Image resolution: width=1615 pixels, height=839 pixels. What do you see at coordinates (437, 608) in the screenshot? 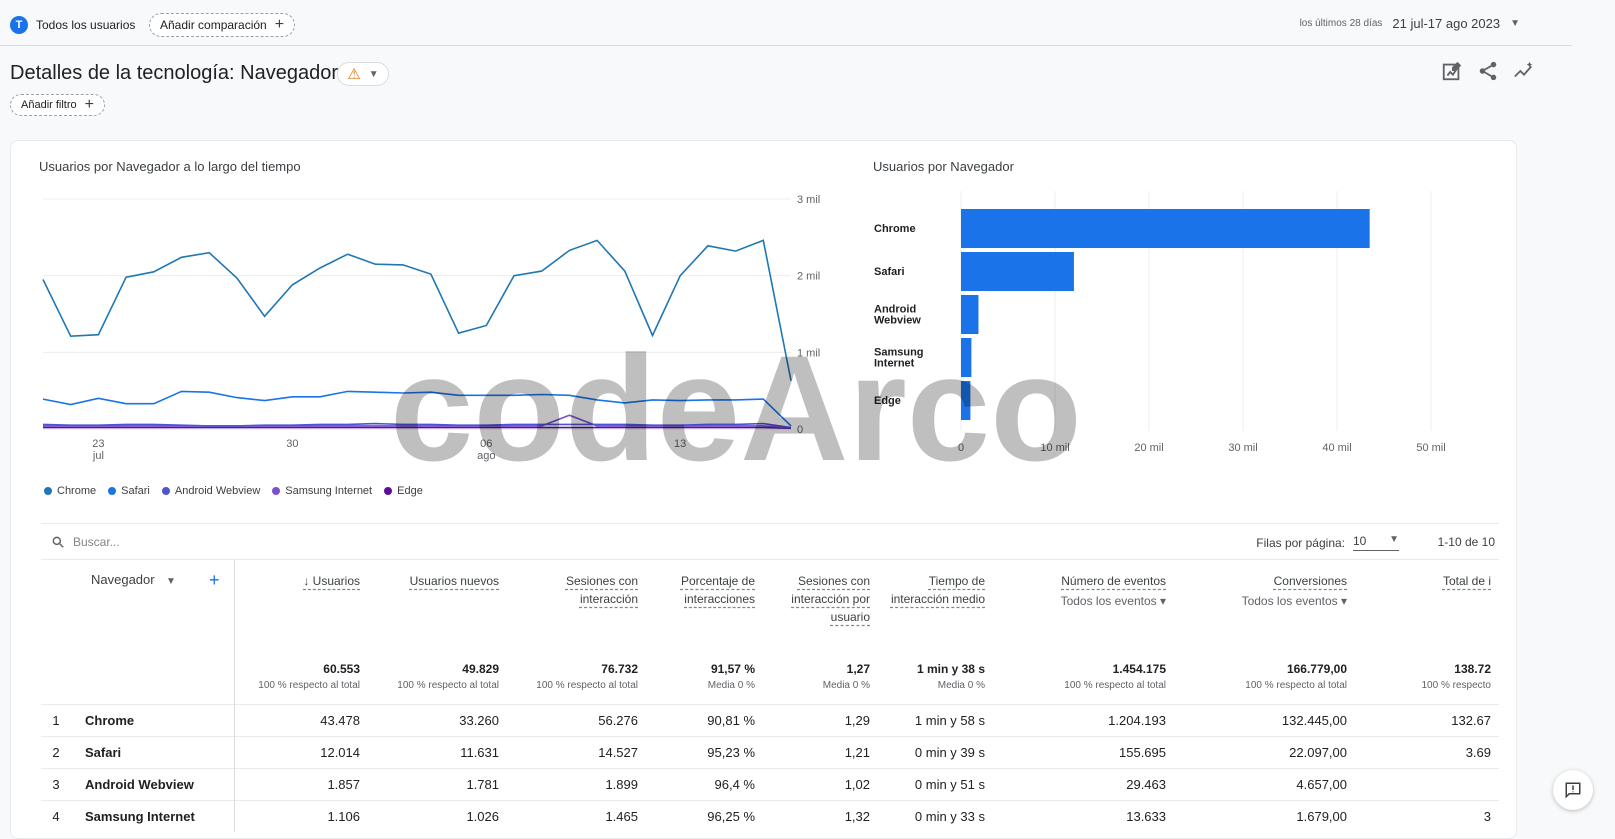
I see `column-header: Usuarios nuevos` at bounding box center [437, 608].